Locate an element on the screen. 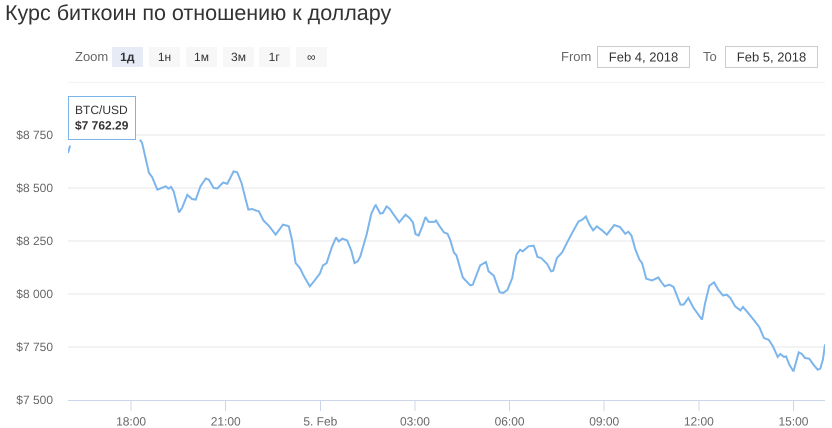  text: 1н is located at coordinates (165, 57).